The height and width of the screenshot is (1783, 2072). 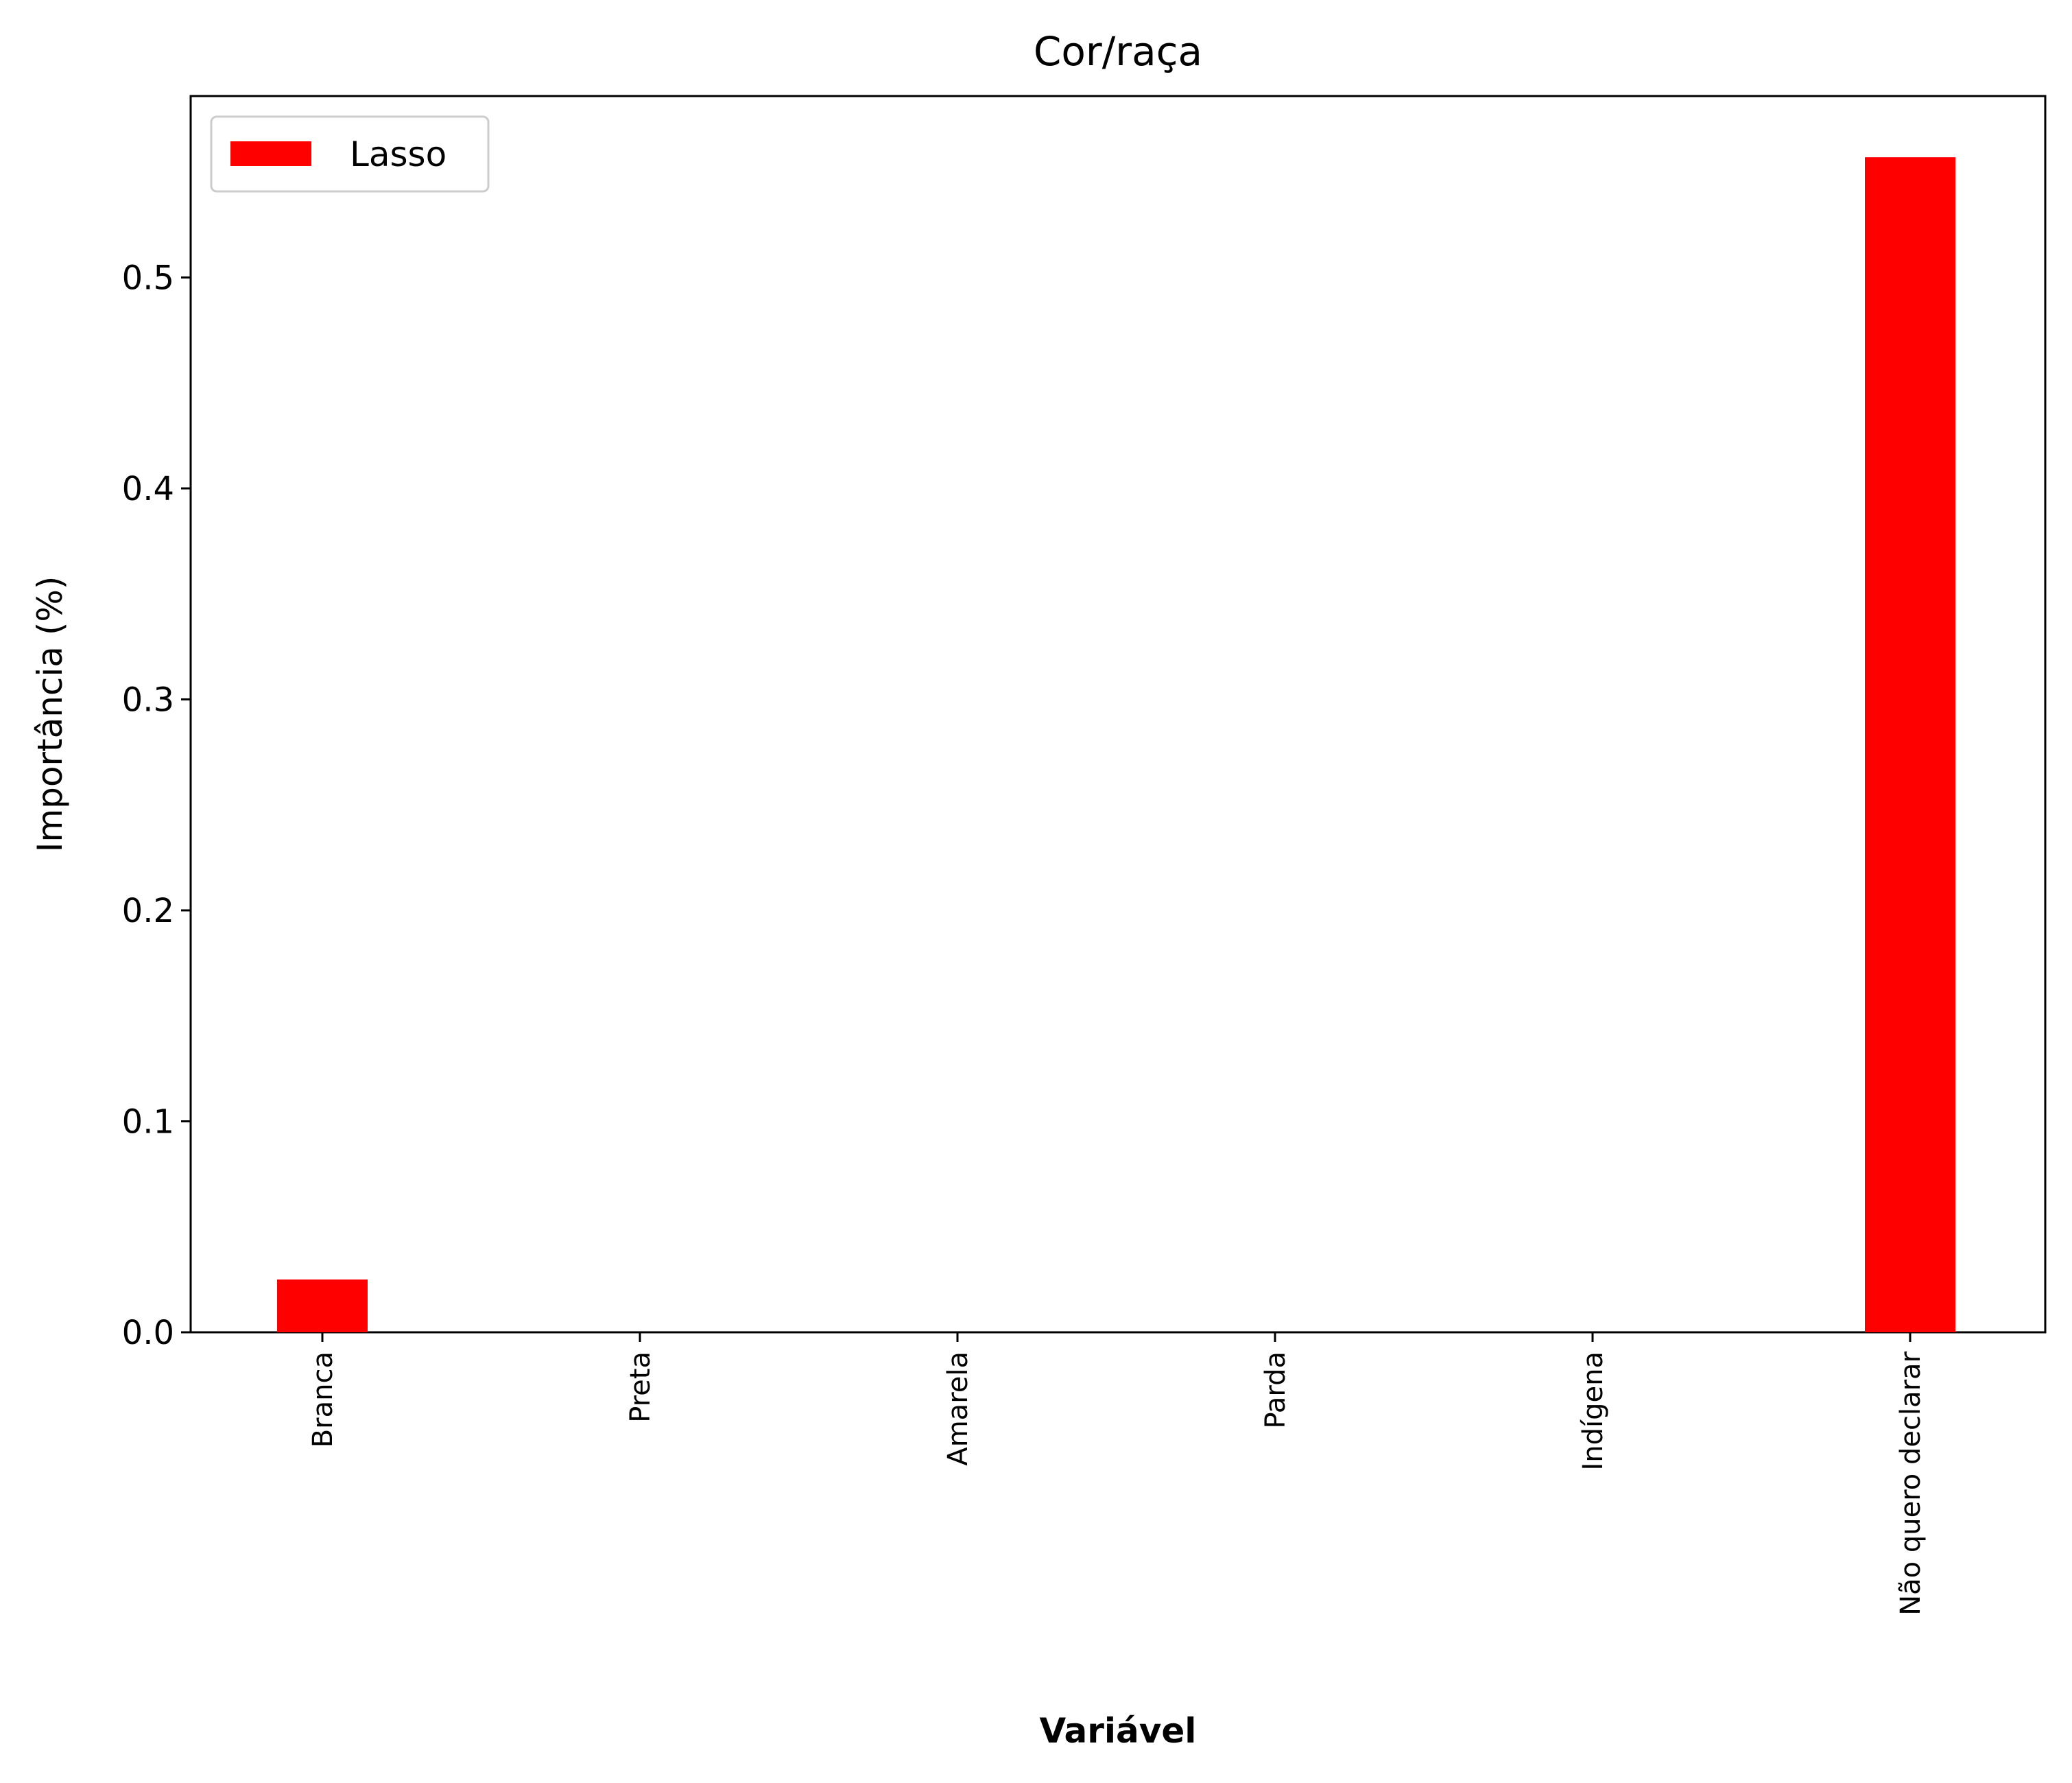 What do you see at coordinates (50, 714) in the screenshot?
I see `y-axis-label: Importância (%)` at bounding box center [50, 714].